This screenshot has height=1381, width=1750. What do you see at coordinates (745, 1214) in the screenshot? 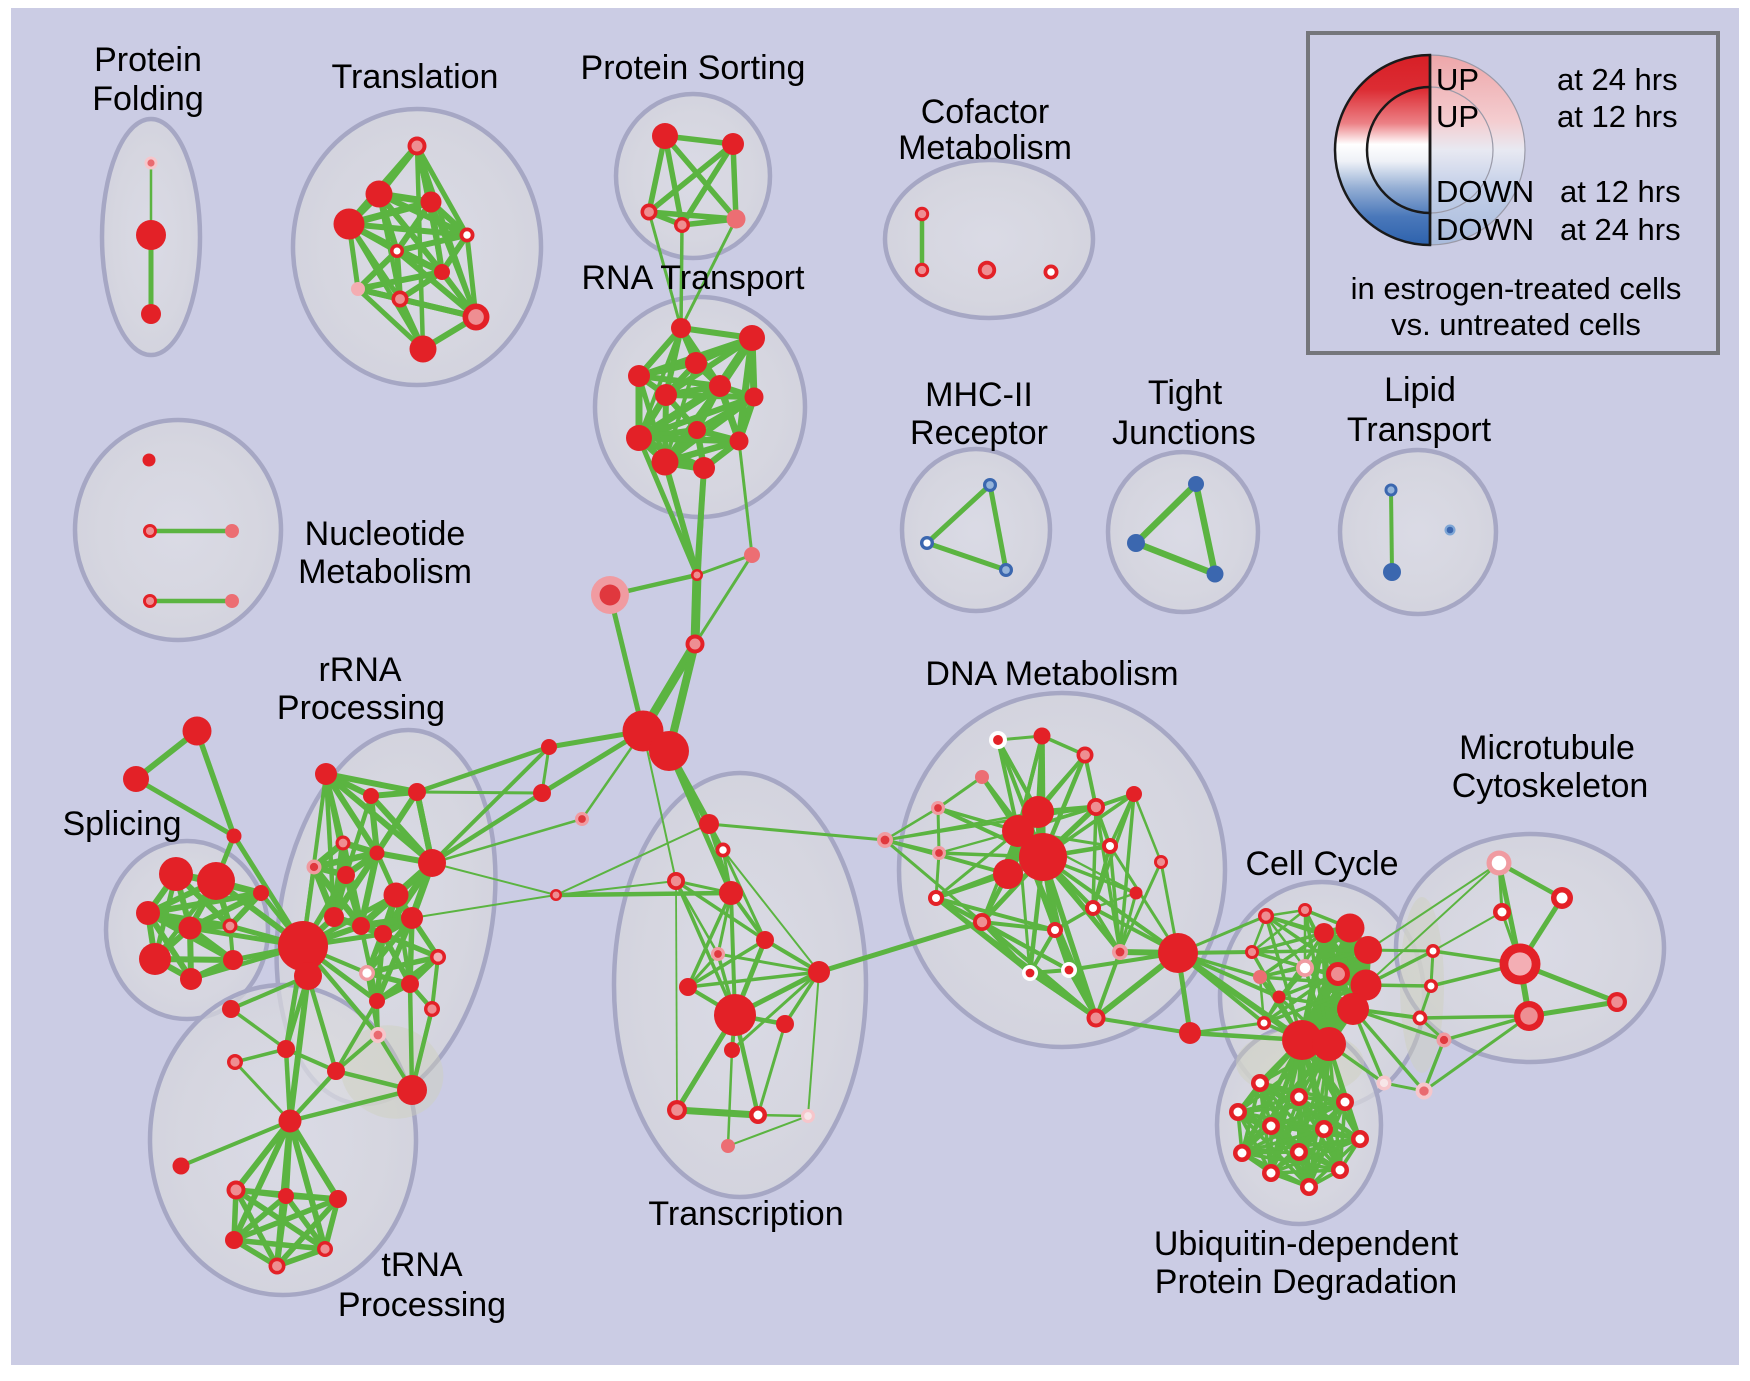
I see `svg-text: Transcription` at bounding box center [745, 1214].